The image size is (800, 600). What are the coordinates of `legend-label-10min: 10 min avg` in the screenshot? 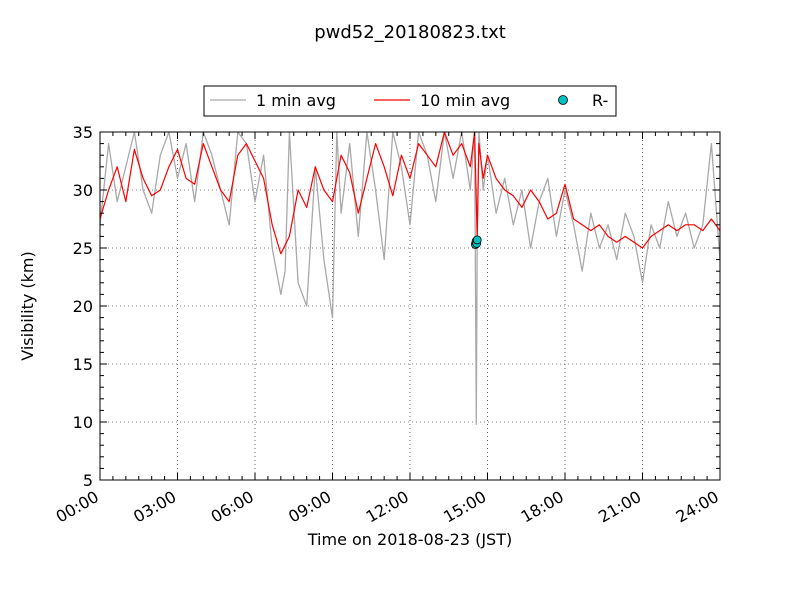 It's located at (465, 100).